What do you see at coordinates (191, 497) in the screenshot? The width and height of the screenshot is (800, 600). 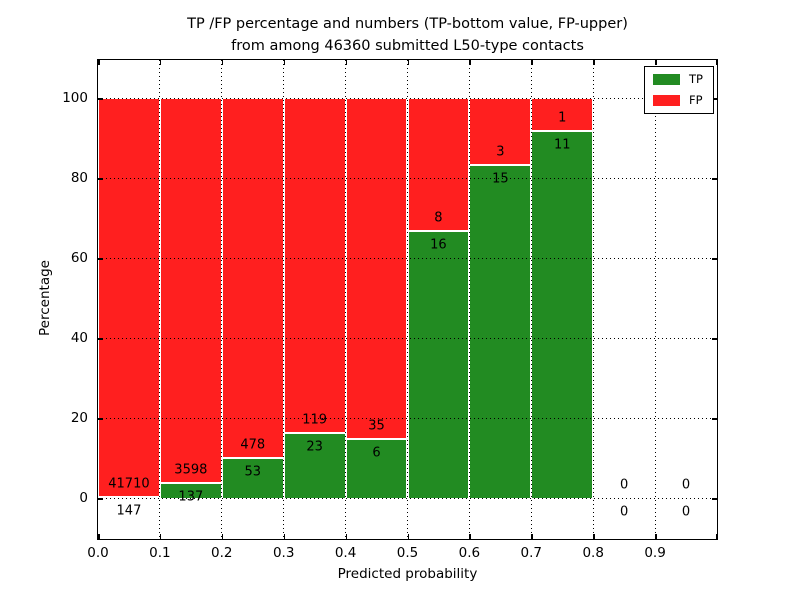 I see `tp-count-label: 137` at bounding box center [191, 497].